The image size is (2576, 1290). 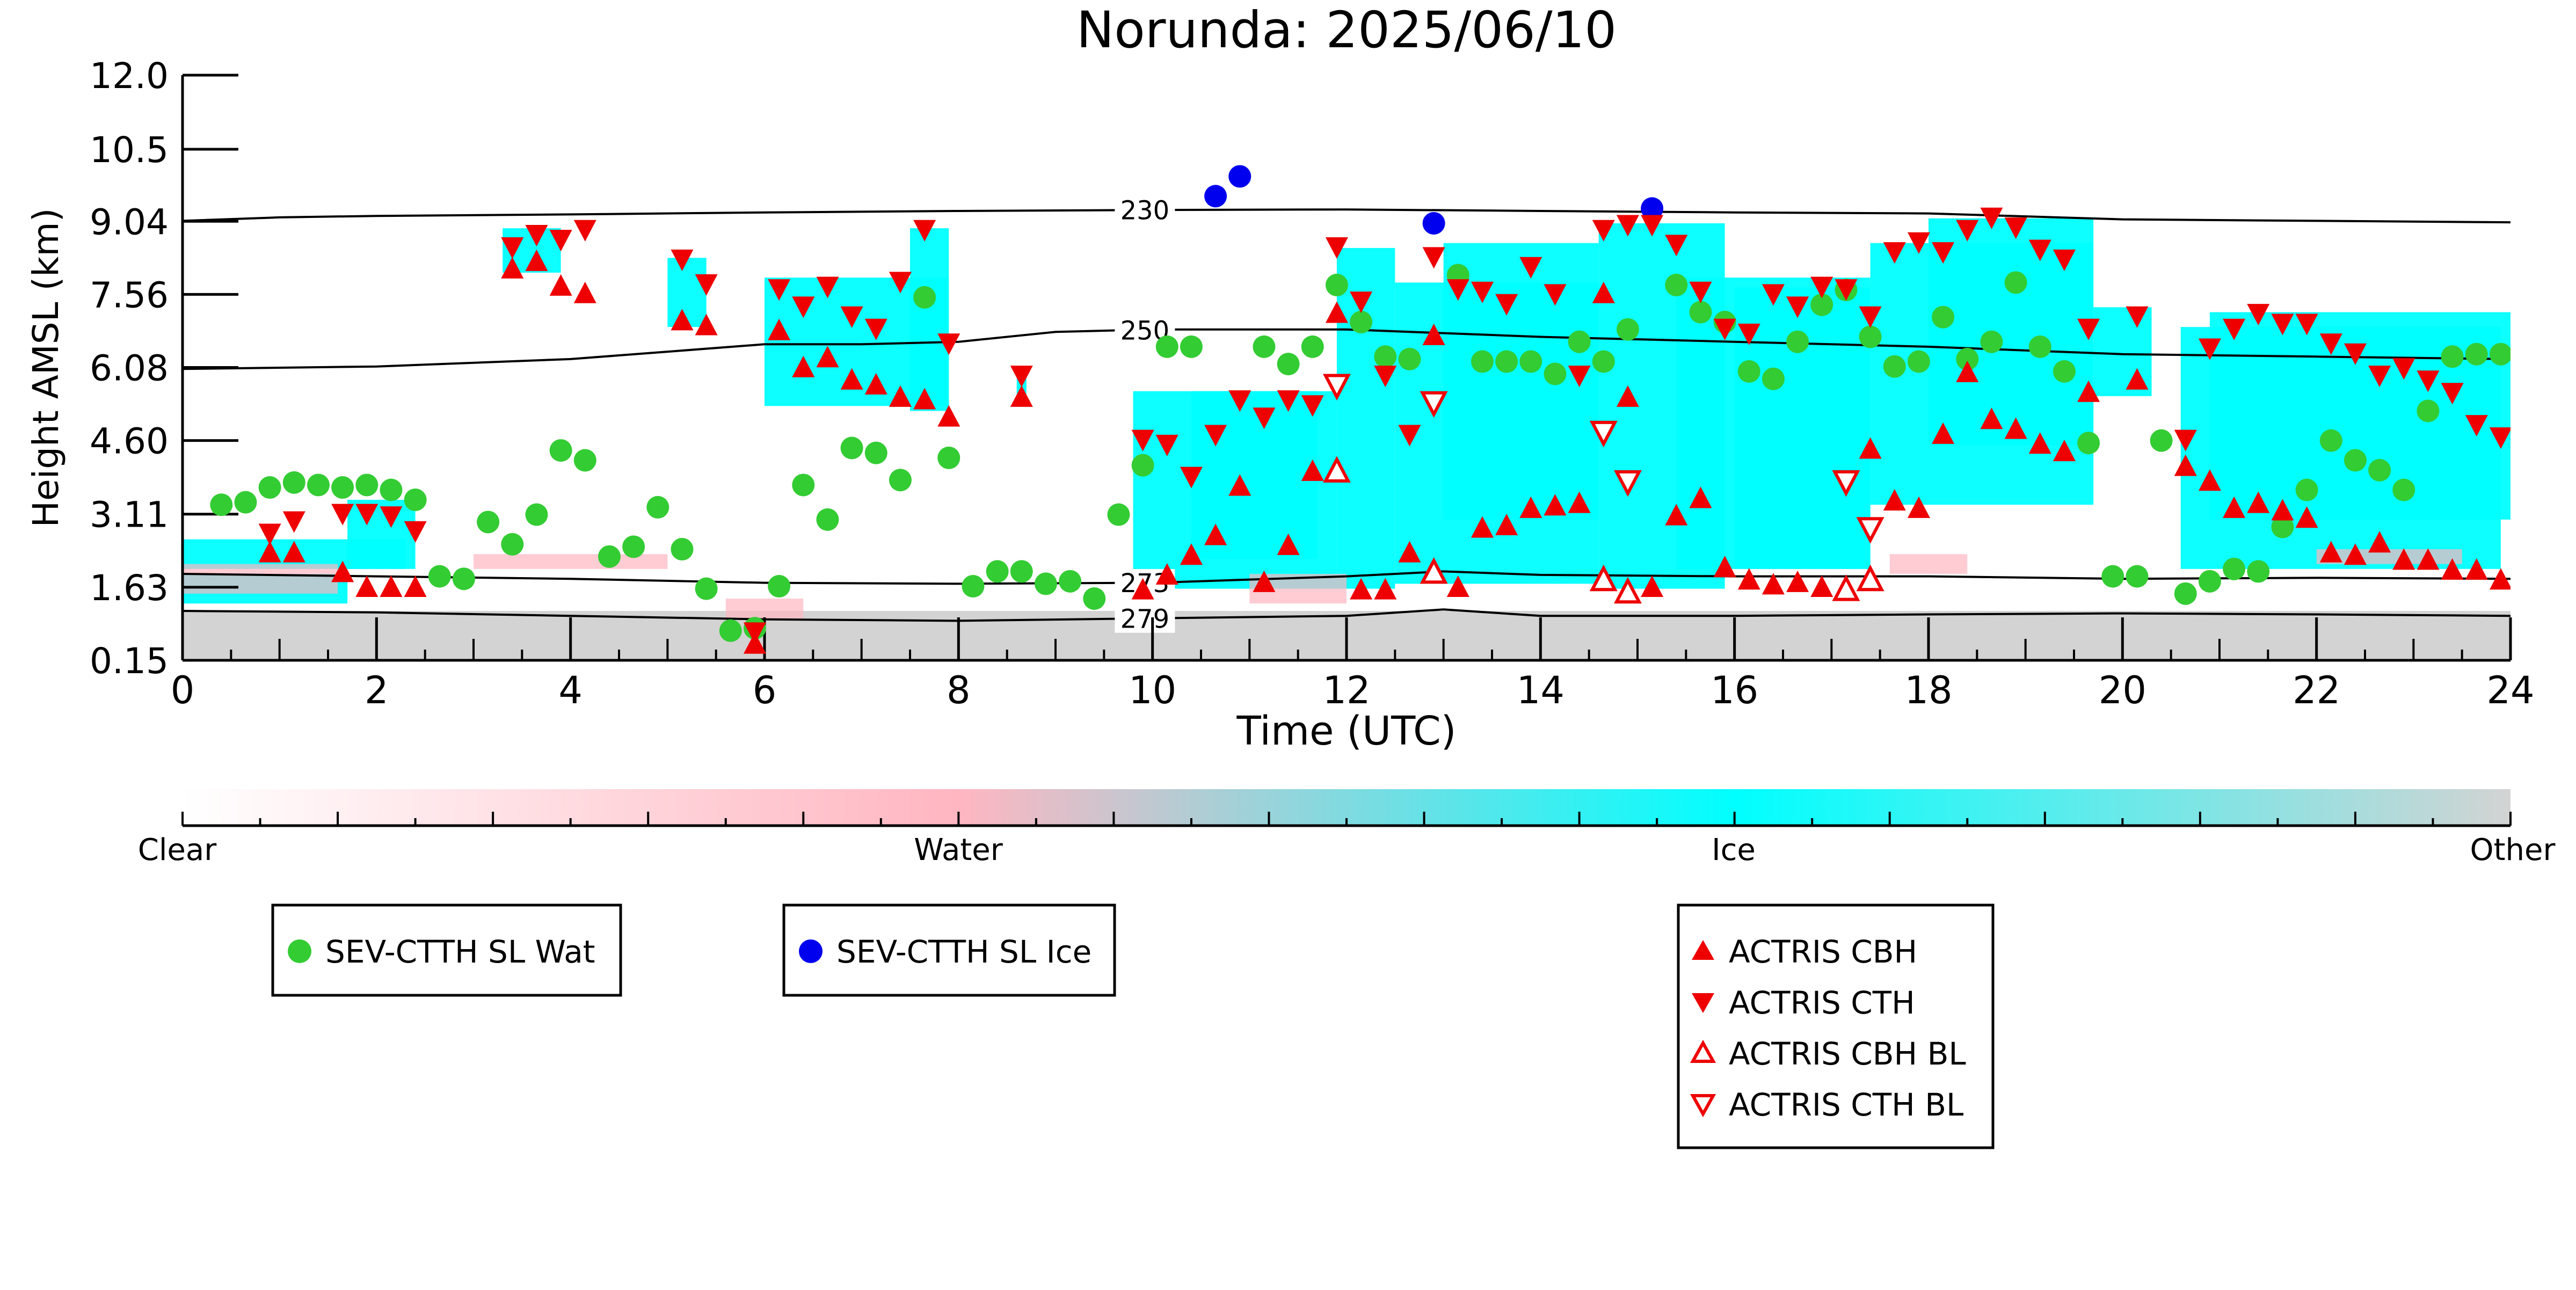 I want to click on legend-marker-sev-ice, so click(x=811, y=951).